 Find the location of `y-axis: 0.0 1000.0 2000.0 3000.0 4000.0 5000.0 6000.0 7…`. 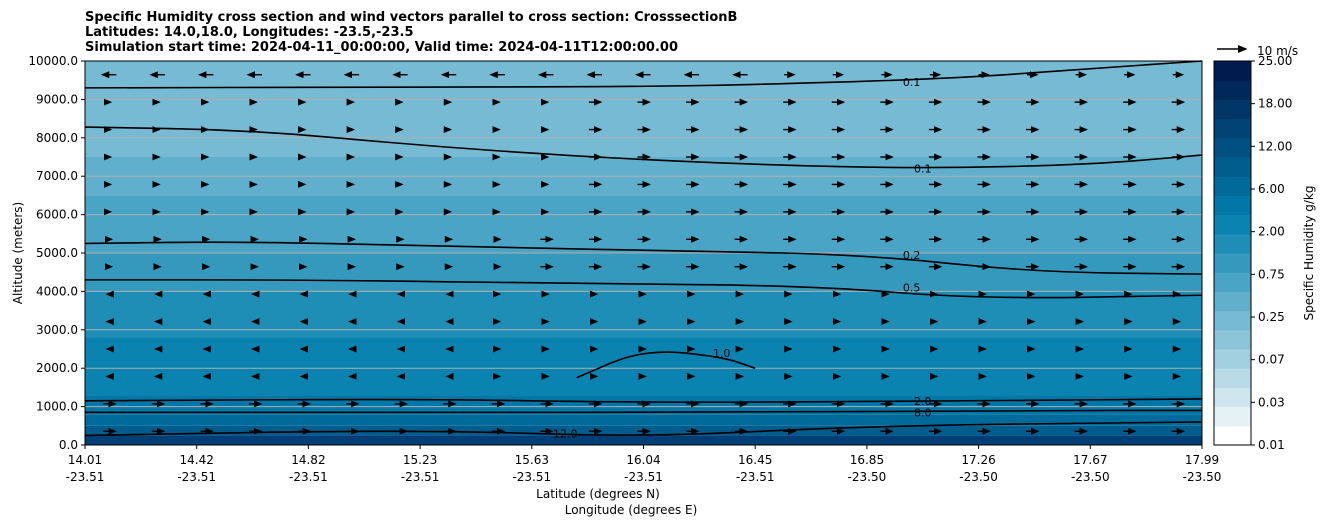

y-axis: 0.0 1000.0 2000.0 3000.0 4000.0 5000.0 6000.0 7… is located at coordinates (56, 253).